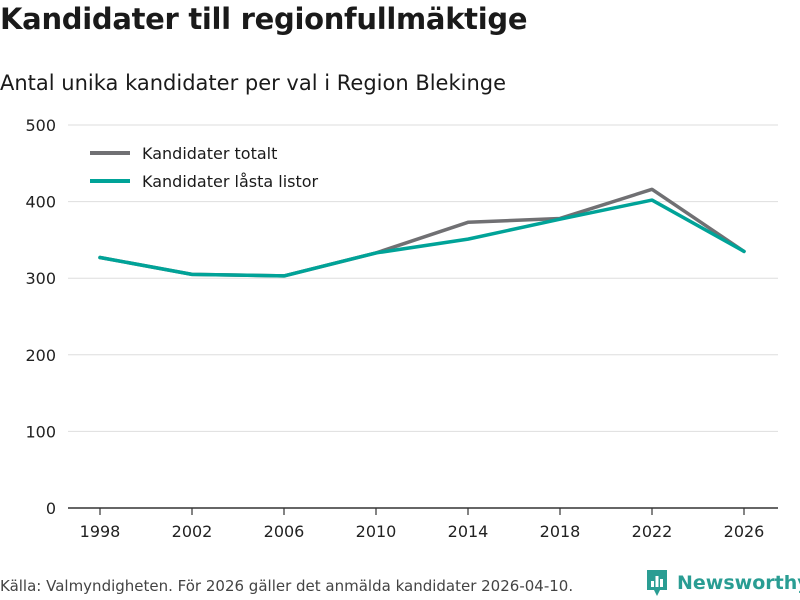 The width and height of the screenshot is (800, 600). I want to click on x-tick-label: 2002, so click(192, 531).